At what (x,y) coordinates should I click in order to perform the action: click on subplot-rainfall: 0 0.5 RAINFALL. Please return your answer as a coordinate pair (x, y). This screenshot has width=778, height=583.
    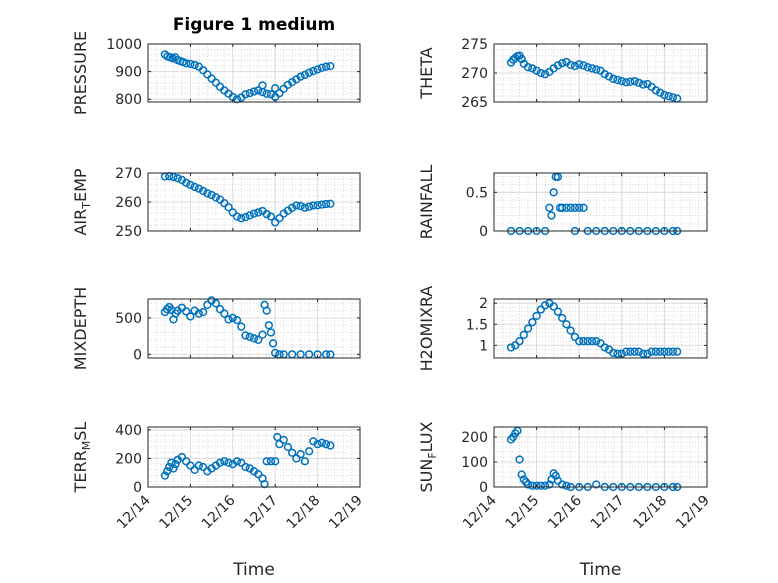
    Looking at the image, I should click on (562, 202).